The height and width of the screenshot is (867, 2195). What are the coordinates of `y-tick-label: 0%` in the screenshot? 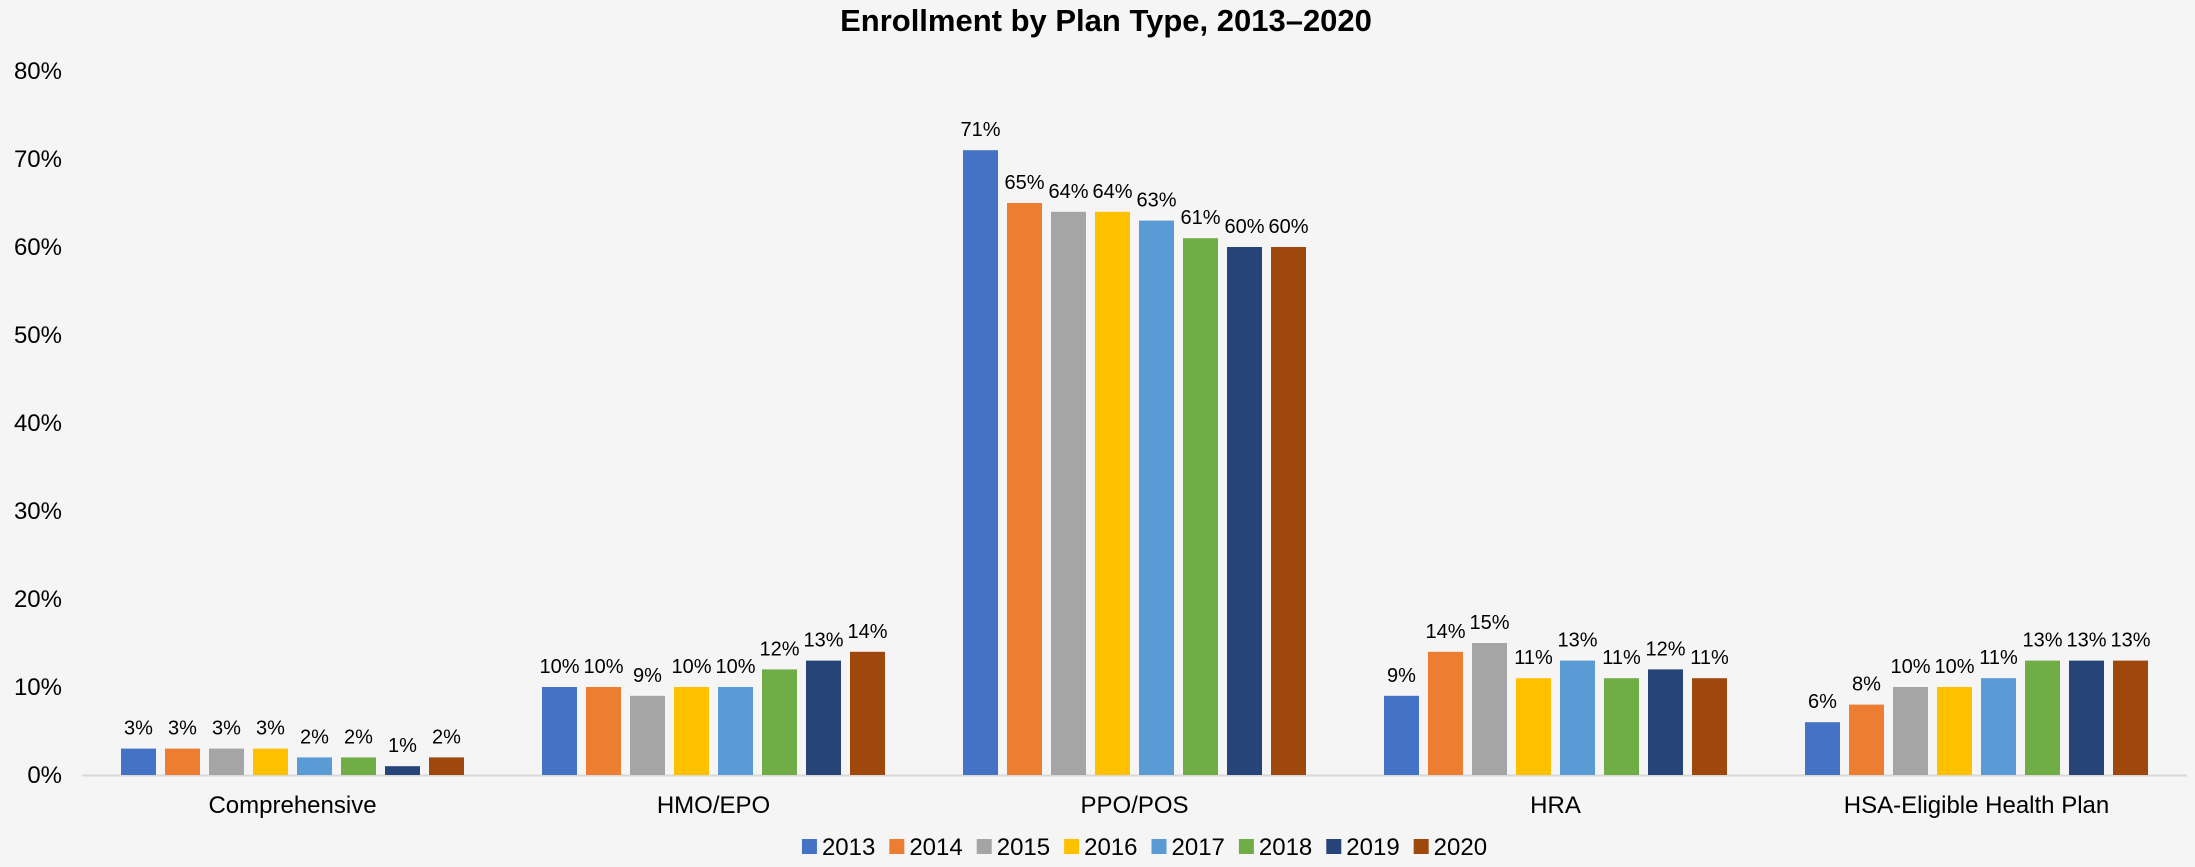 It's located at (44, 775).